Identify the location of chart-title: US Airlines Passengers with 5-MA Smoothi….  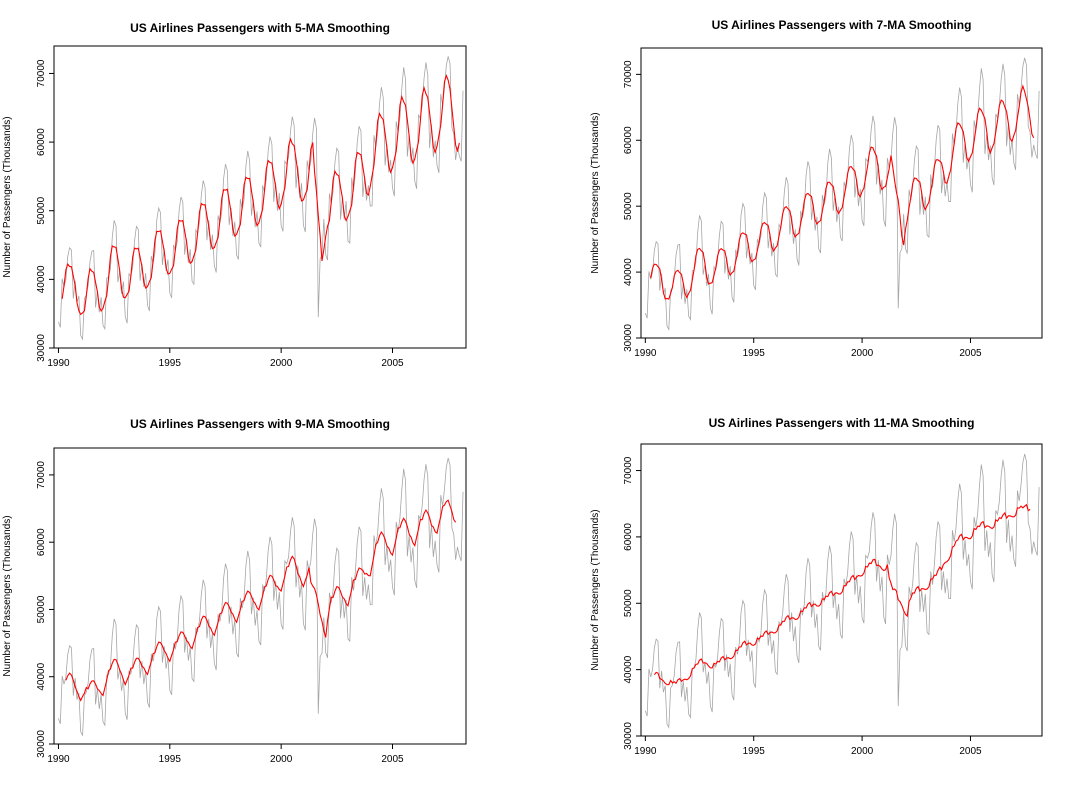
(260, 28).